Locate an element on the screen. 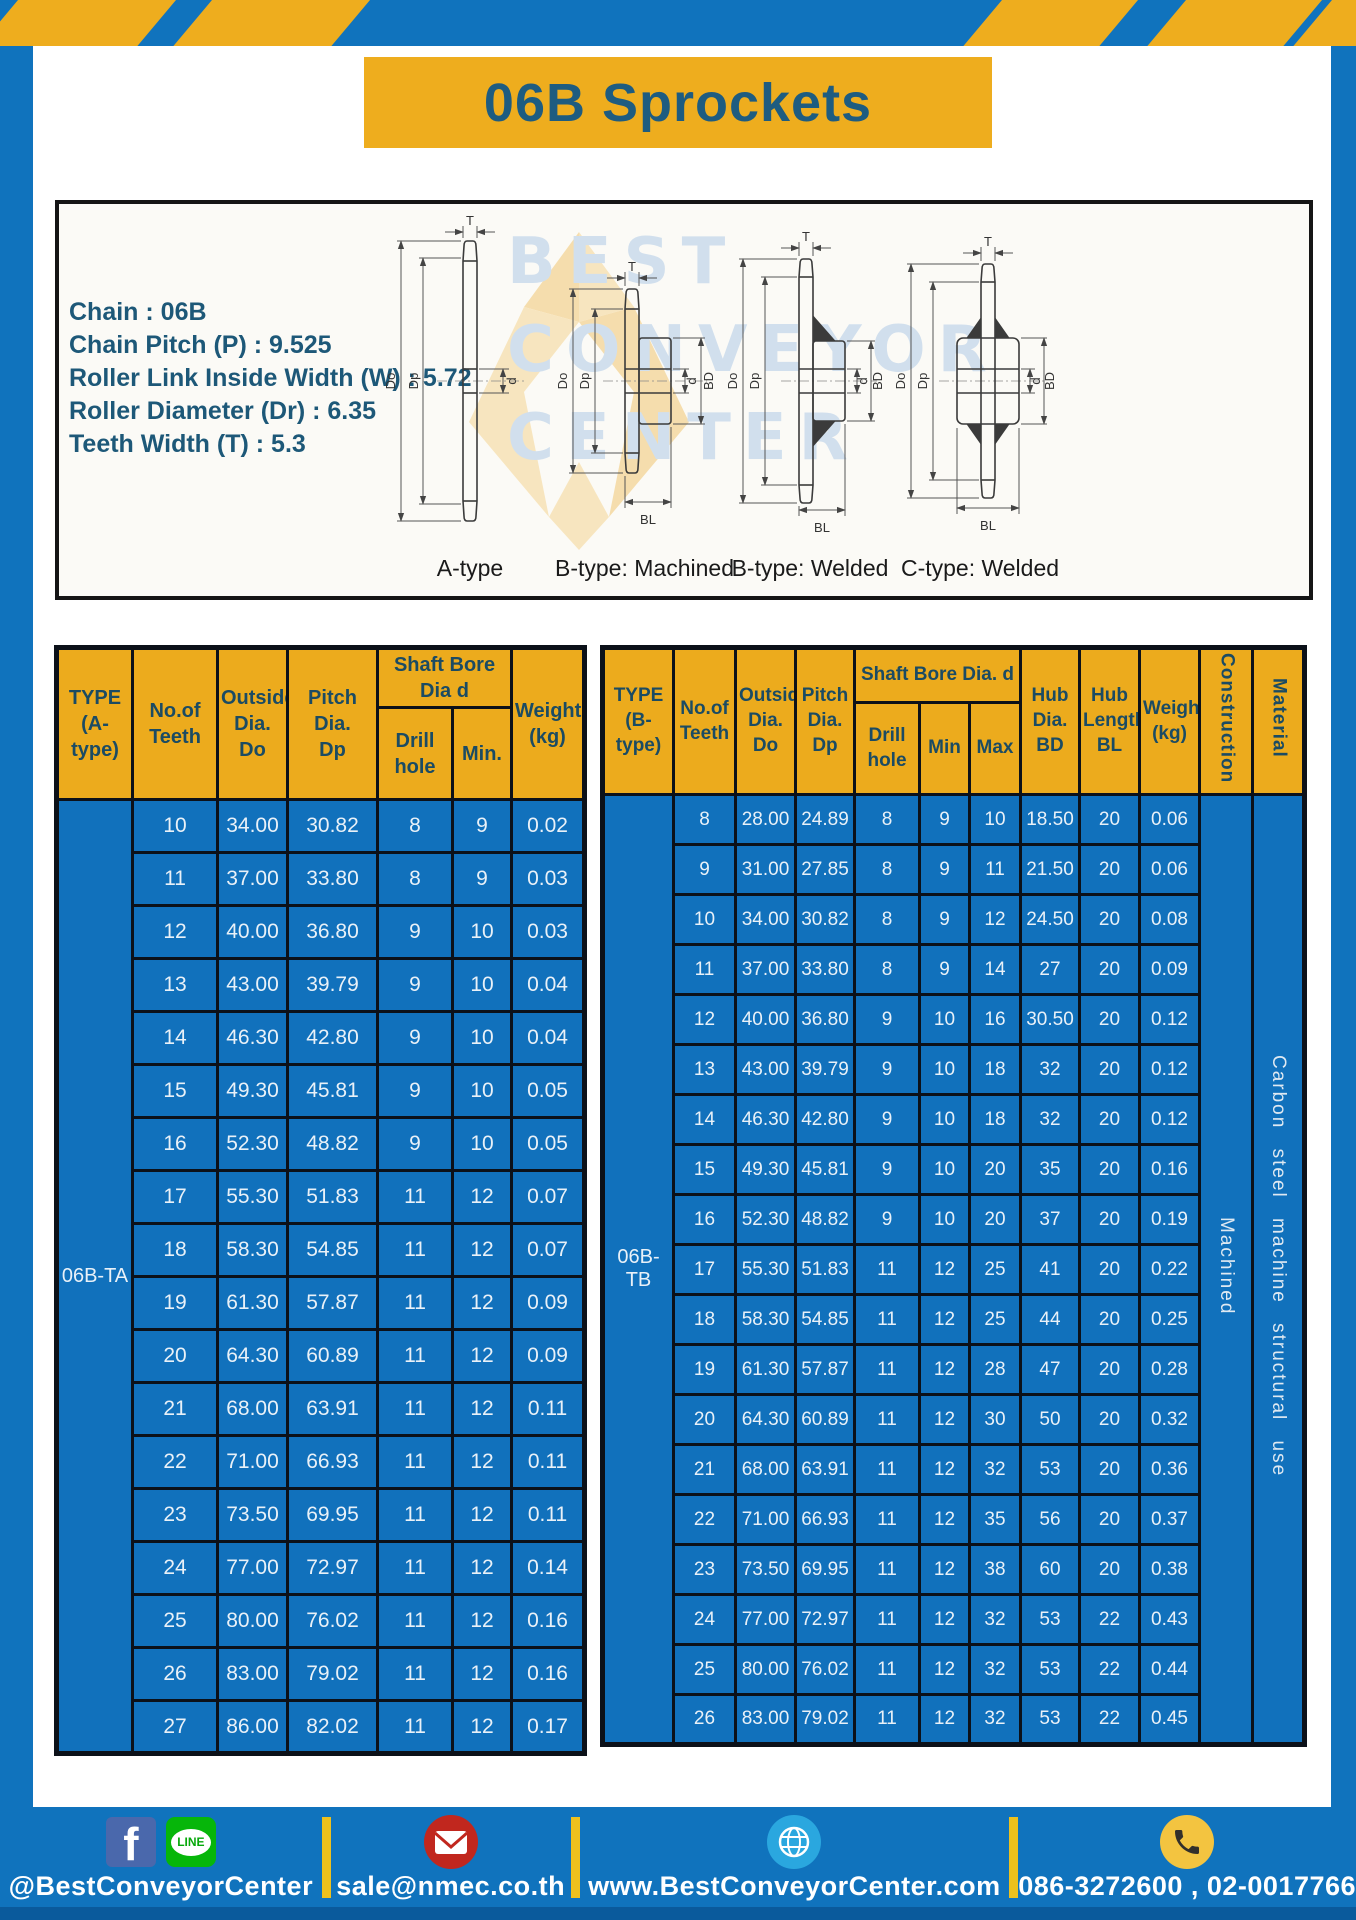 This screenshot has height=1920, width=1356. footer-email-link: sale@nmec.co.th is located at coordinates (451, 1863).